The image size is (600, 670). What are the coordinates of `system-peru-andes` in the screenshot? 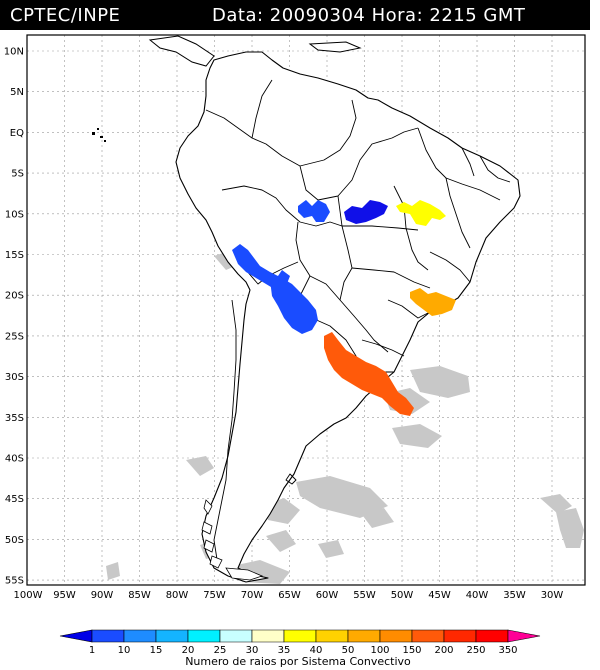 It's located at (261, 267).